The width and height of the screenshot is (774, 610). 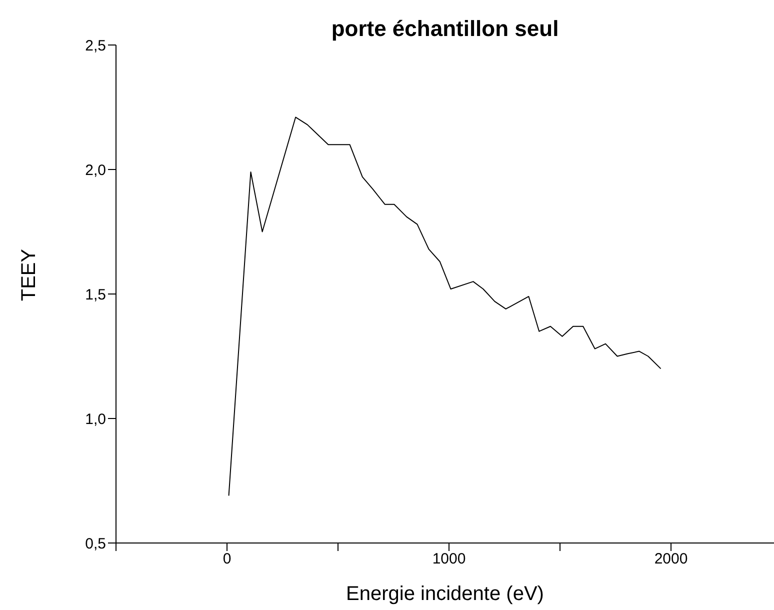 What do you see at coordinates (95, 543) in the screenshot?
I see `y-tick-label: 0,5` at bounding box center [95, 543].